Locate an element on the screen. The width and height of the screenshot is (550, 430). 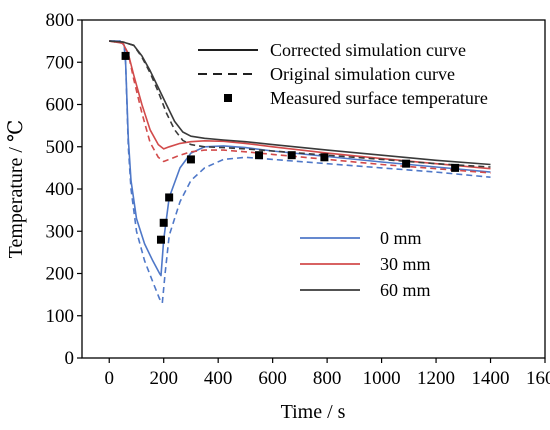
y-axis-title: Temperature / ℃ is located at coordinates (16, 189).